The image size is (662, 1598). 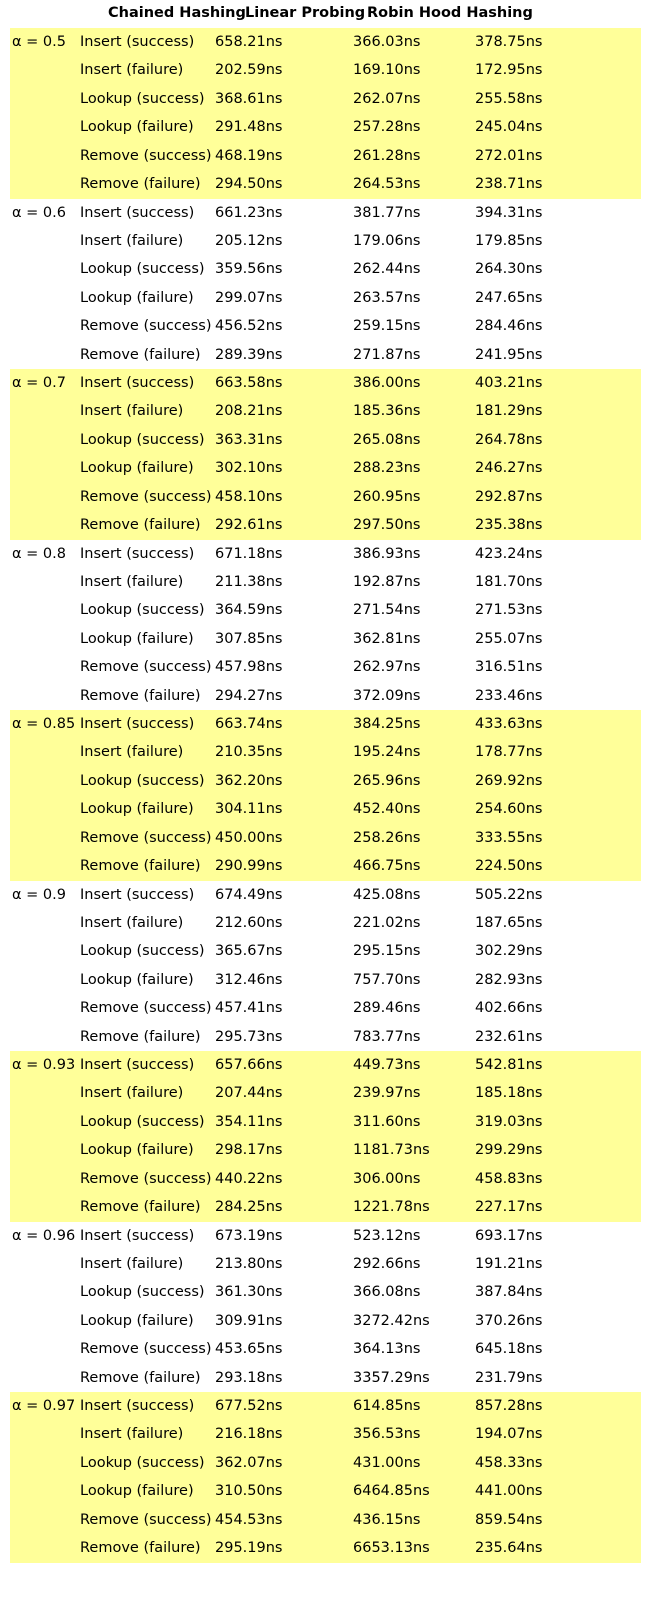 What do you see at coordinates (387, 1292) in the screenshot?
I see `linear-probing-cell: 366.08ns` at bounding box center [387, 1292].